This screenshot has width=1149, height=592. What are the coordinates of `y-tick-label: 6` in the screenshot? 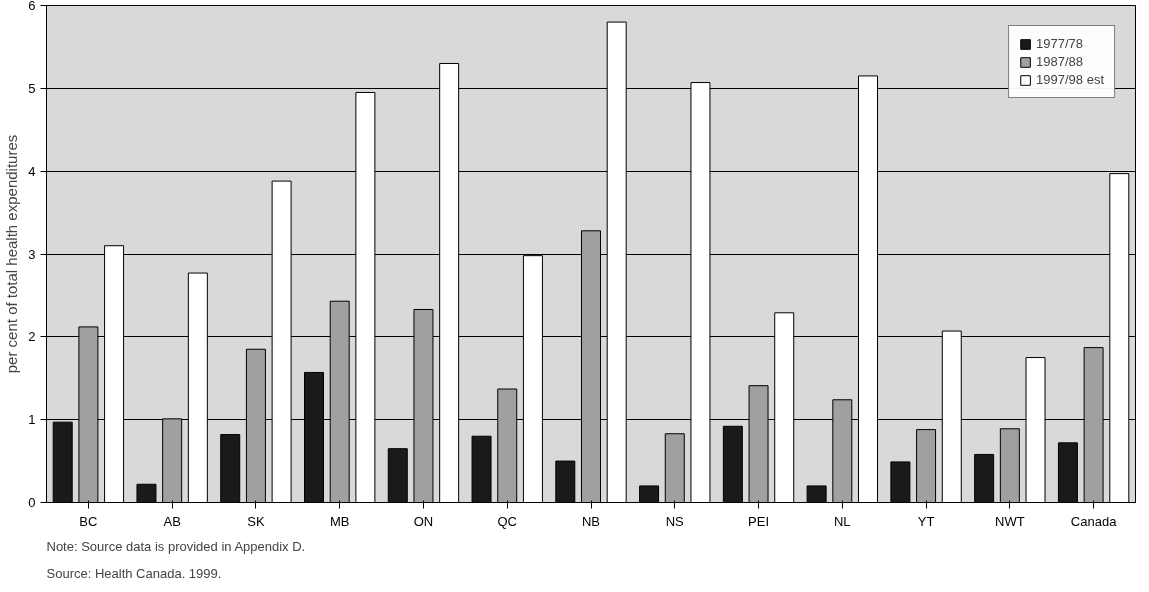 It's located at (32, 6).